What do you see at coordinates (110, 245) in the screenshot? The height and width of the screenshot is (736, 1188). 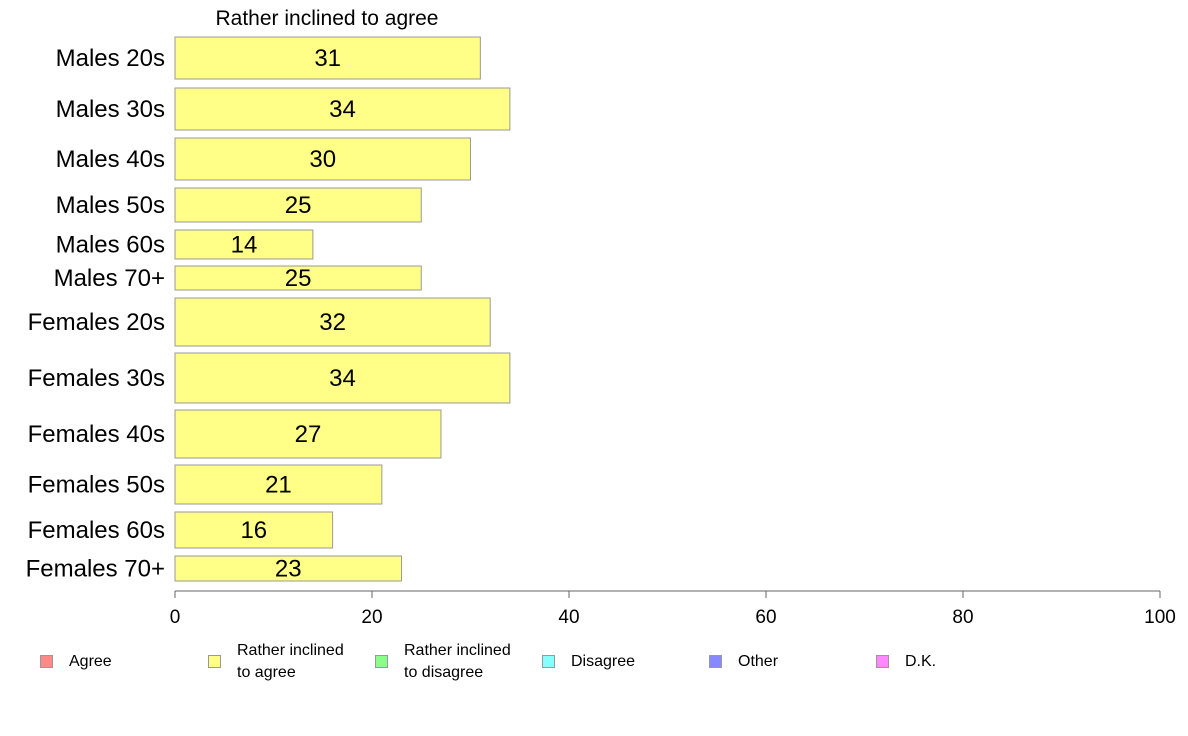 I see `category-label: Males 60s` at bounding box center [110, 245].